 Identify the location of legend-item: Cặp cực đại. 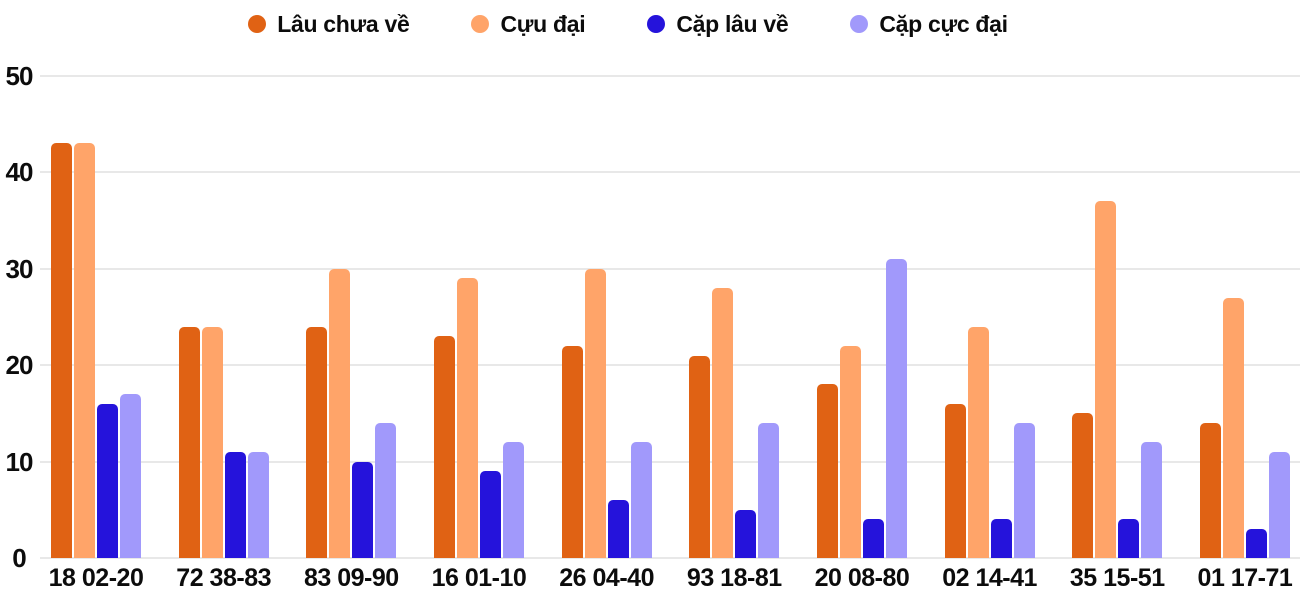
(929, 24).